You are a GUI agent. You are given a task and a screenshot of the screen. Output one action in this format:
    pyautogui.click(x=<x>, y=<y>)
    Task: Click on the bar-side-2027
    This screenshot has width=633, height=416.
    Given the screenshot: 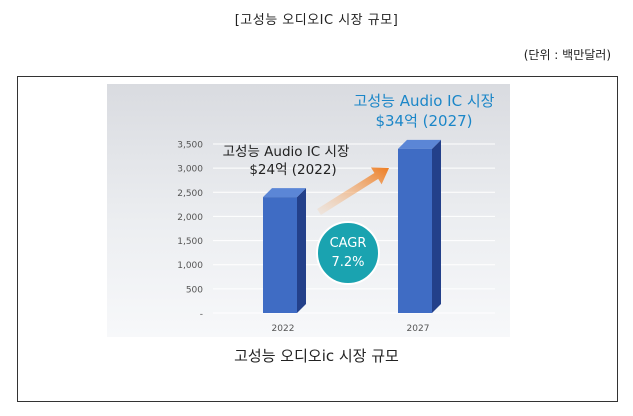 What is the action you would take?
    pyautogui.click(x=436, y=226)
    